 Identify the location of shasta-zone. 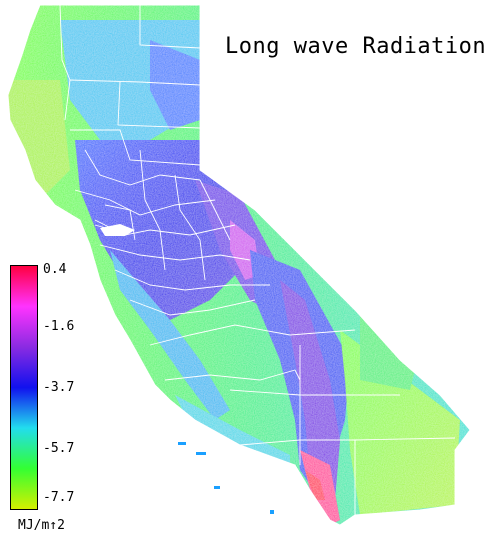
(175, 85).